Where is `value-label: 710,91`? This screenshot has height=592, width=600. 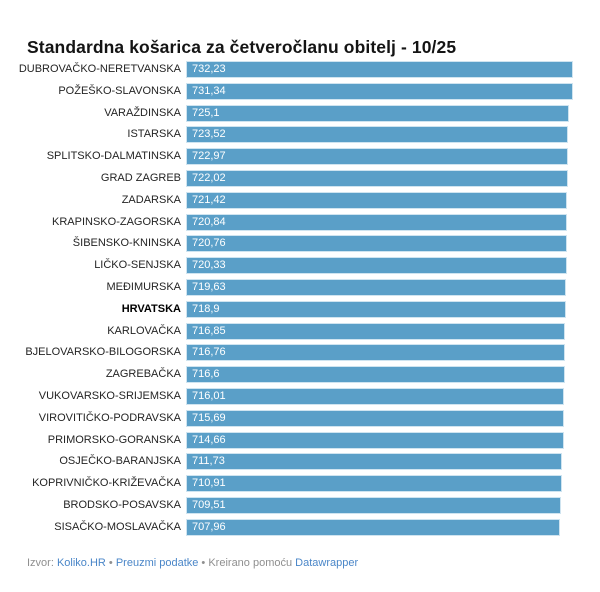
value-label: 710,91 is located at coordinates (209, 483).